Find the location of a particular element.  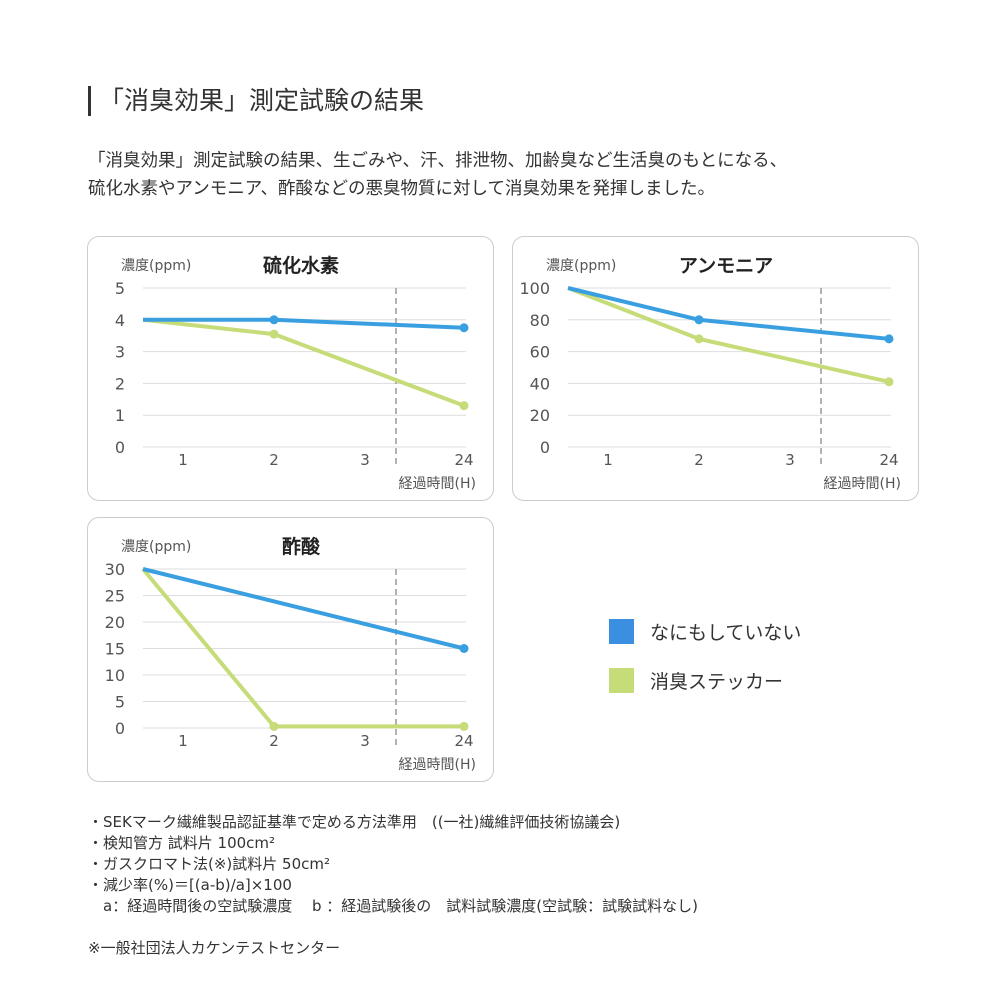

y-tick-label: 2 is located at coordinates (120, 383).